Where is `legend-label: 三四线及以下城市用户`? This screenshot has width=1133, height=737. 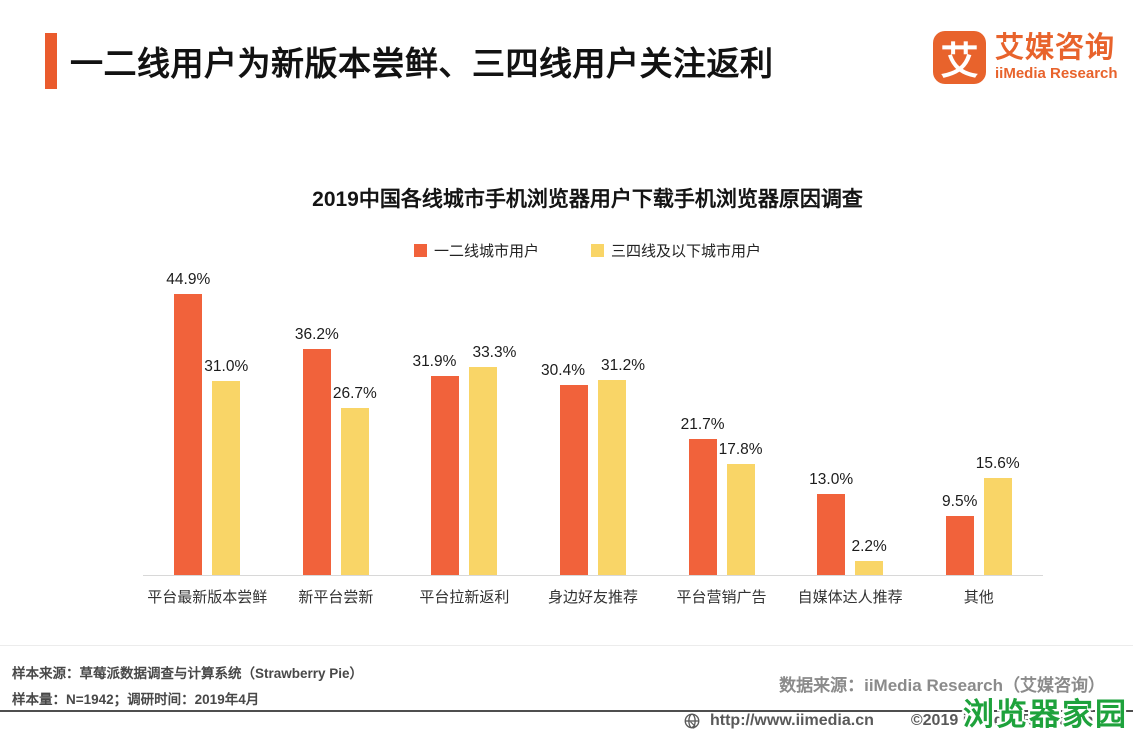 legend-label: 三四线及以下城市用户 is located at coordinates (686, 251).